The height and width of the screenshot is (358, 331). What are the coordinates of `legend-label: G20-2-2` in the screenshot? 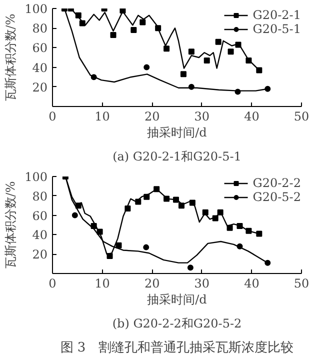 It's located at (276, 183).